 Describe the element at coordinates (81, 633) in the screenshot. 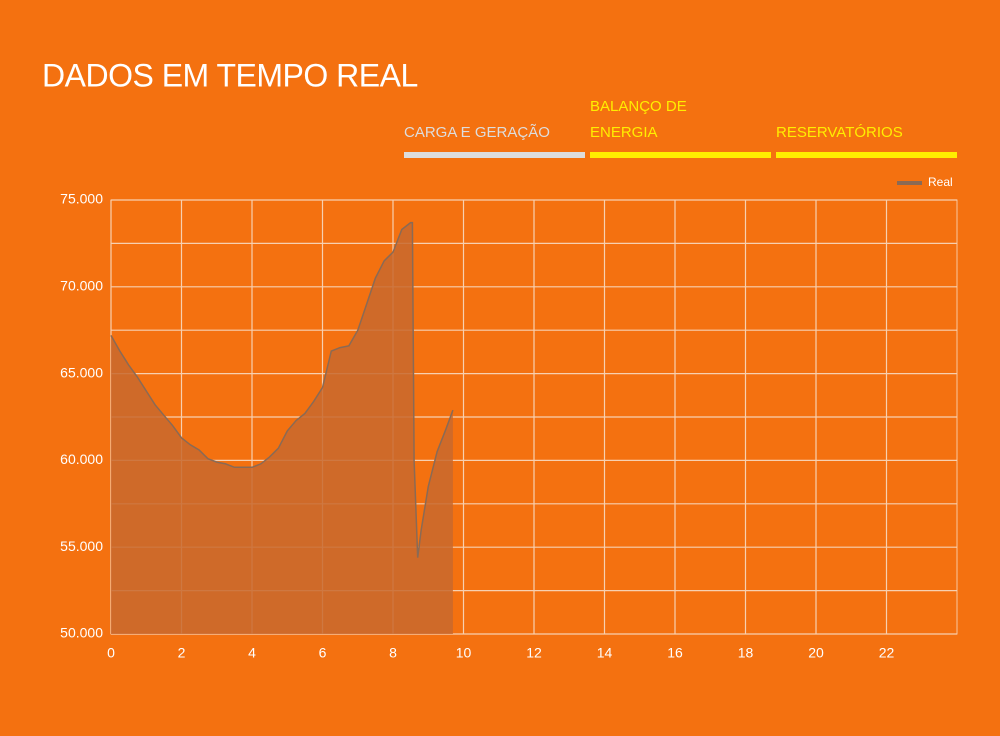

I see `y-tick-label: 50.000` at that location.